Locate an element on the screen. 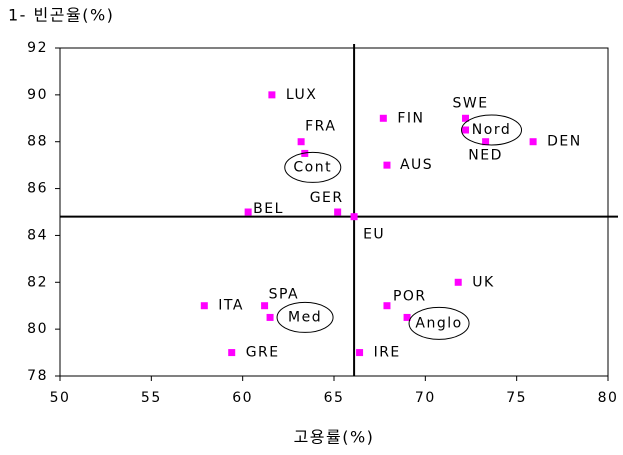 The width and height of the screenshot is (623, 455). group-label: Anglo is located at coordinates (438, 323).